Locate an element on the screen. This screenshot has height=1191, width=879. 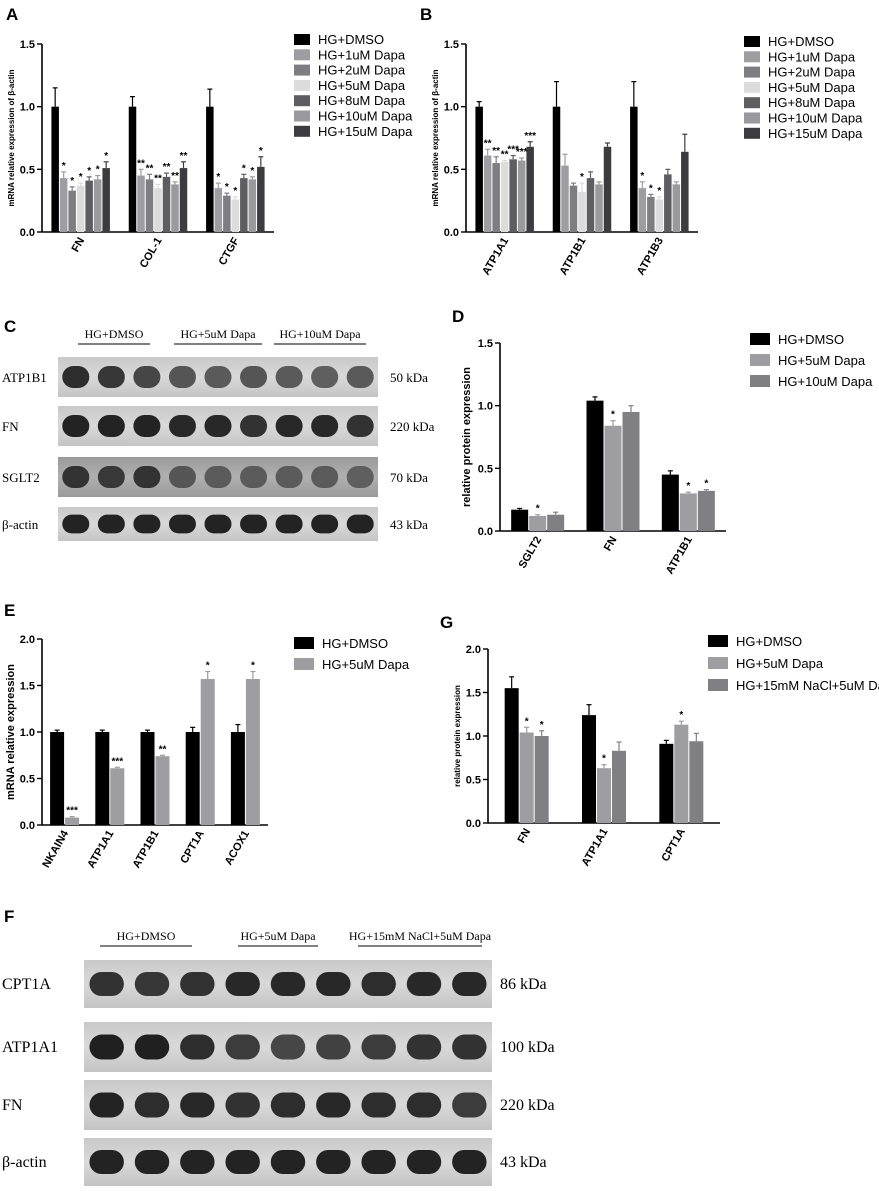
blot-size-label: 100 kDa is located at coordinates (527, 1047).